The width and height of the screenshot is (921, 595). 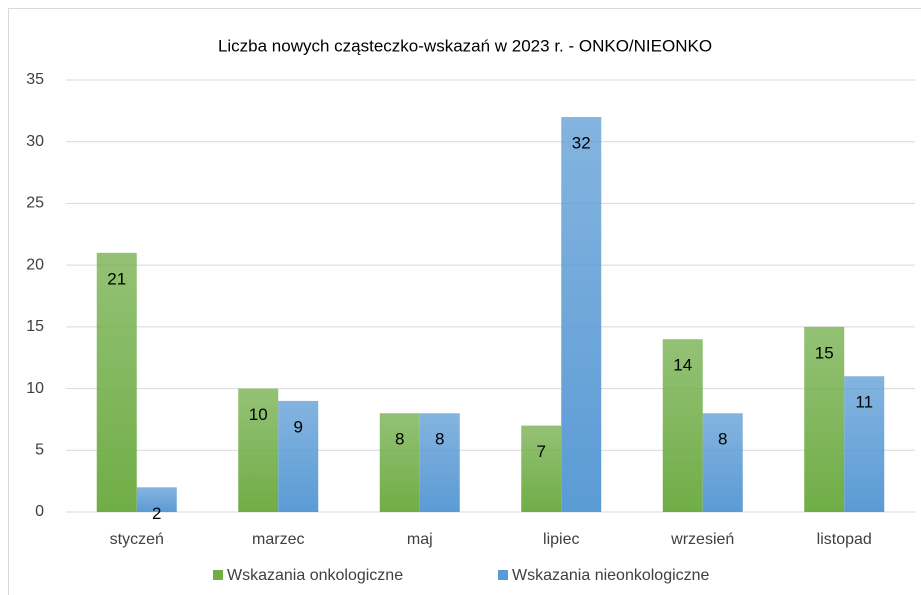 What do you see at coordinates (278, 539) in the screenshot?
I see `x-tick-label: marzec` at bounding box center [278, 539].